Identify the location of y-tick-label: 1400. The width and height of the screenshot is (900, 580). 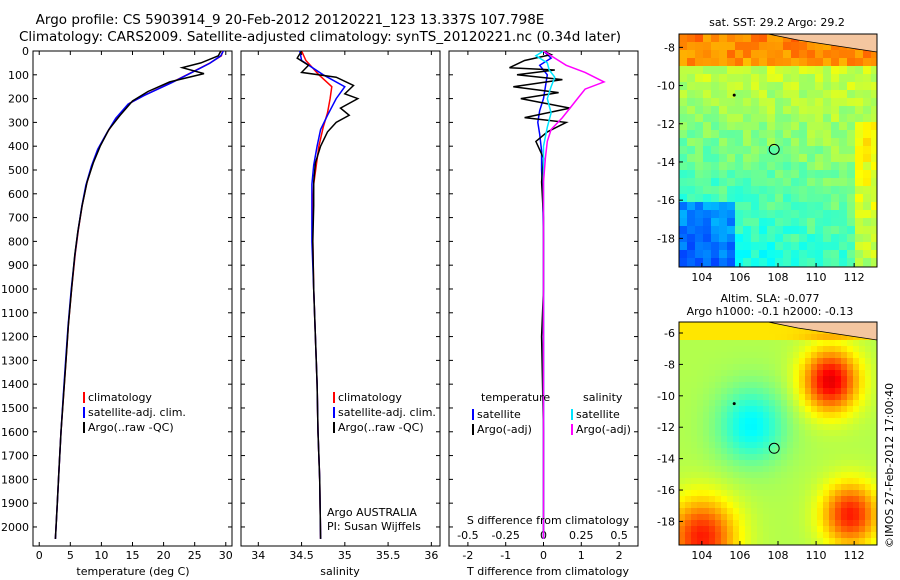
(15, 384).